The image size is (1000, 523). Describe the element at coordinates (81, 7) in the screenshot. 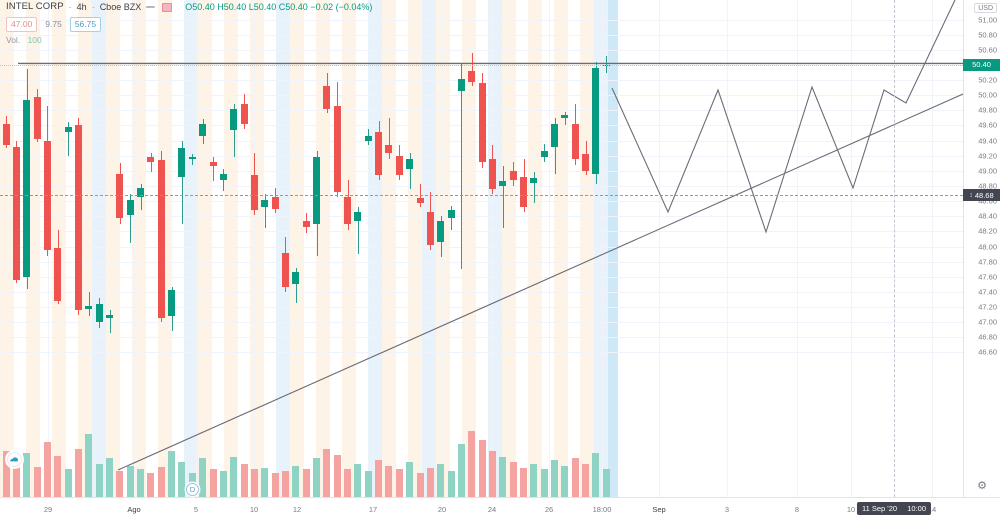

I see `symbol-interval: 4h` at that location.